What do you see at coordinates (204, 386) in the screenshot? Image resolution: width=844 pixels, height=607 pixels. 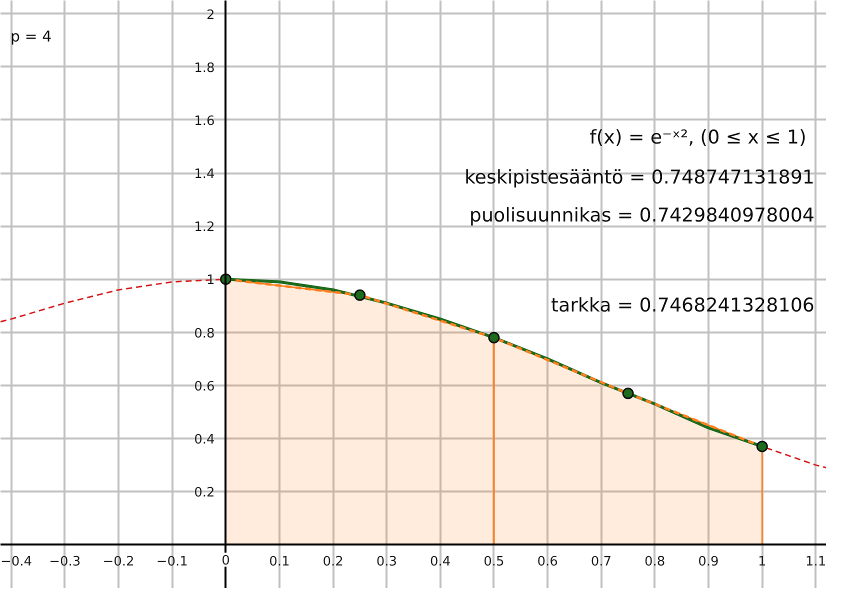 I see `y-tick-label: 0.6` at bounding box center [204, 386].